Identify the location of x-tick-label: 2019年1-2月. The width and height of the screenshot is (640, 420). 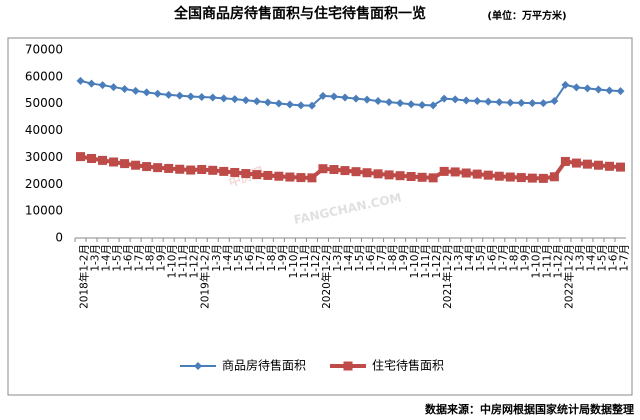
(205, 276).